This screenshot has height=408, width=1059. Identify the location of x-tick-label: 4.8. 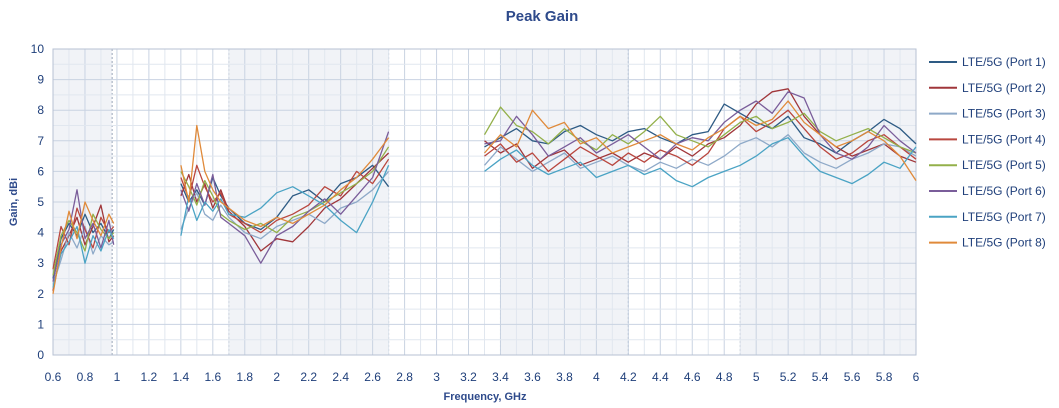
(724, 377).